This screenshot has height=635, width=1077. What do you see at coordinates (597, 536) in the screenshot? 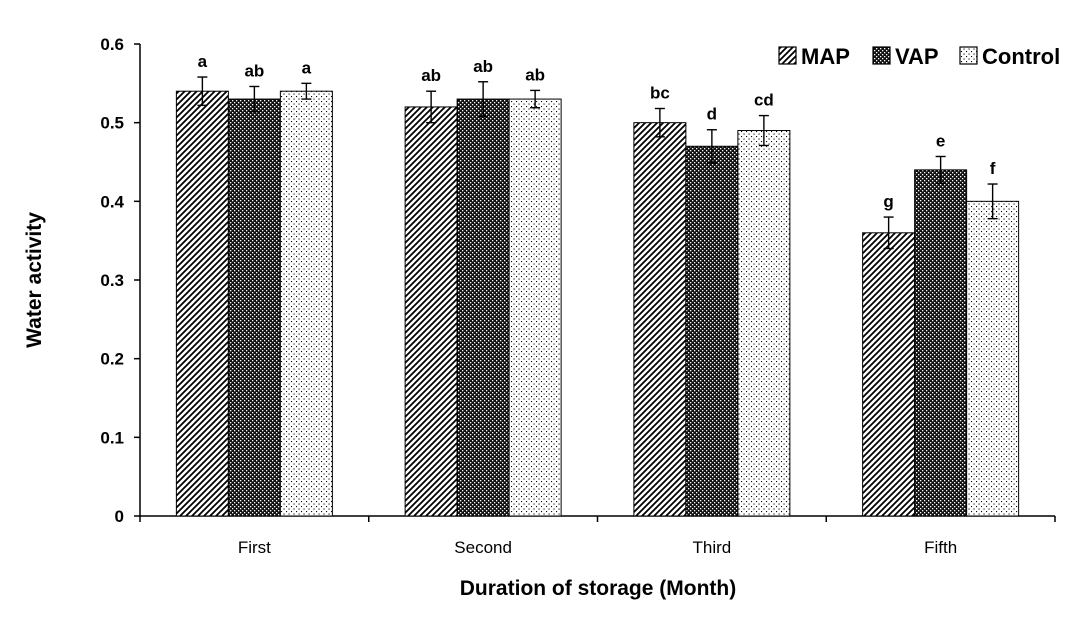
I see `x-axis: First Second Third Fifth` at bounding box center [597, 536].